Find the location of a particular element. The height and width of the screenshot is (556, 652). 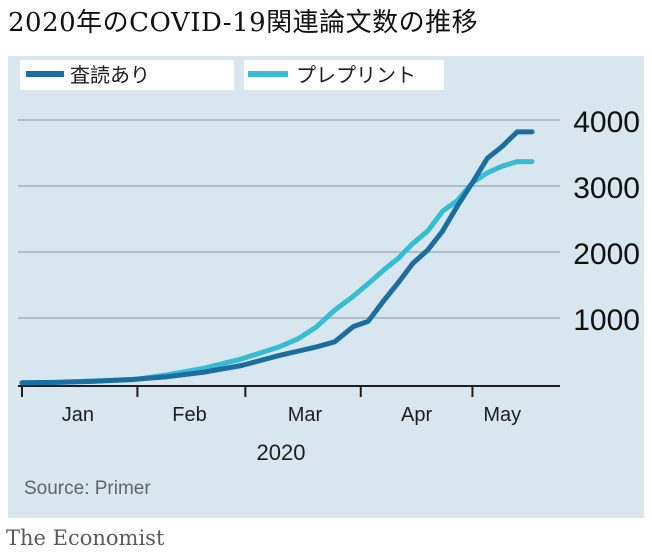

x-axis-label: 2020 is located at coordinates (281, 452).